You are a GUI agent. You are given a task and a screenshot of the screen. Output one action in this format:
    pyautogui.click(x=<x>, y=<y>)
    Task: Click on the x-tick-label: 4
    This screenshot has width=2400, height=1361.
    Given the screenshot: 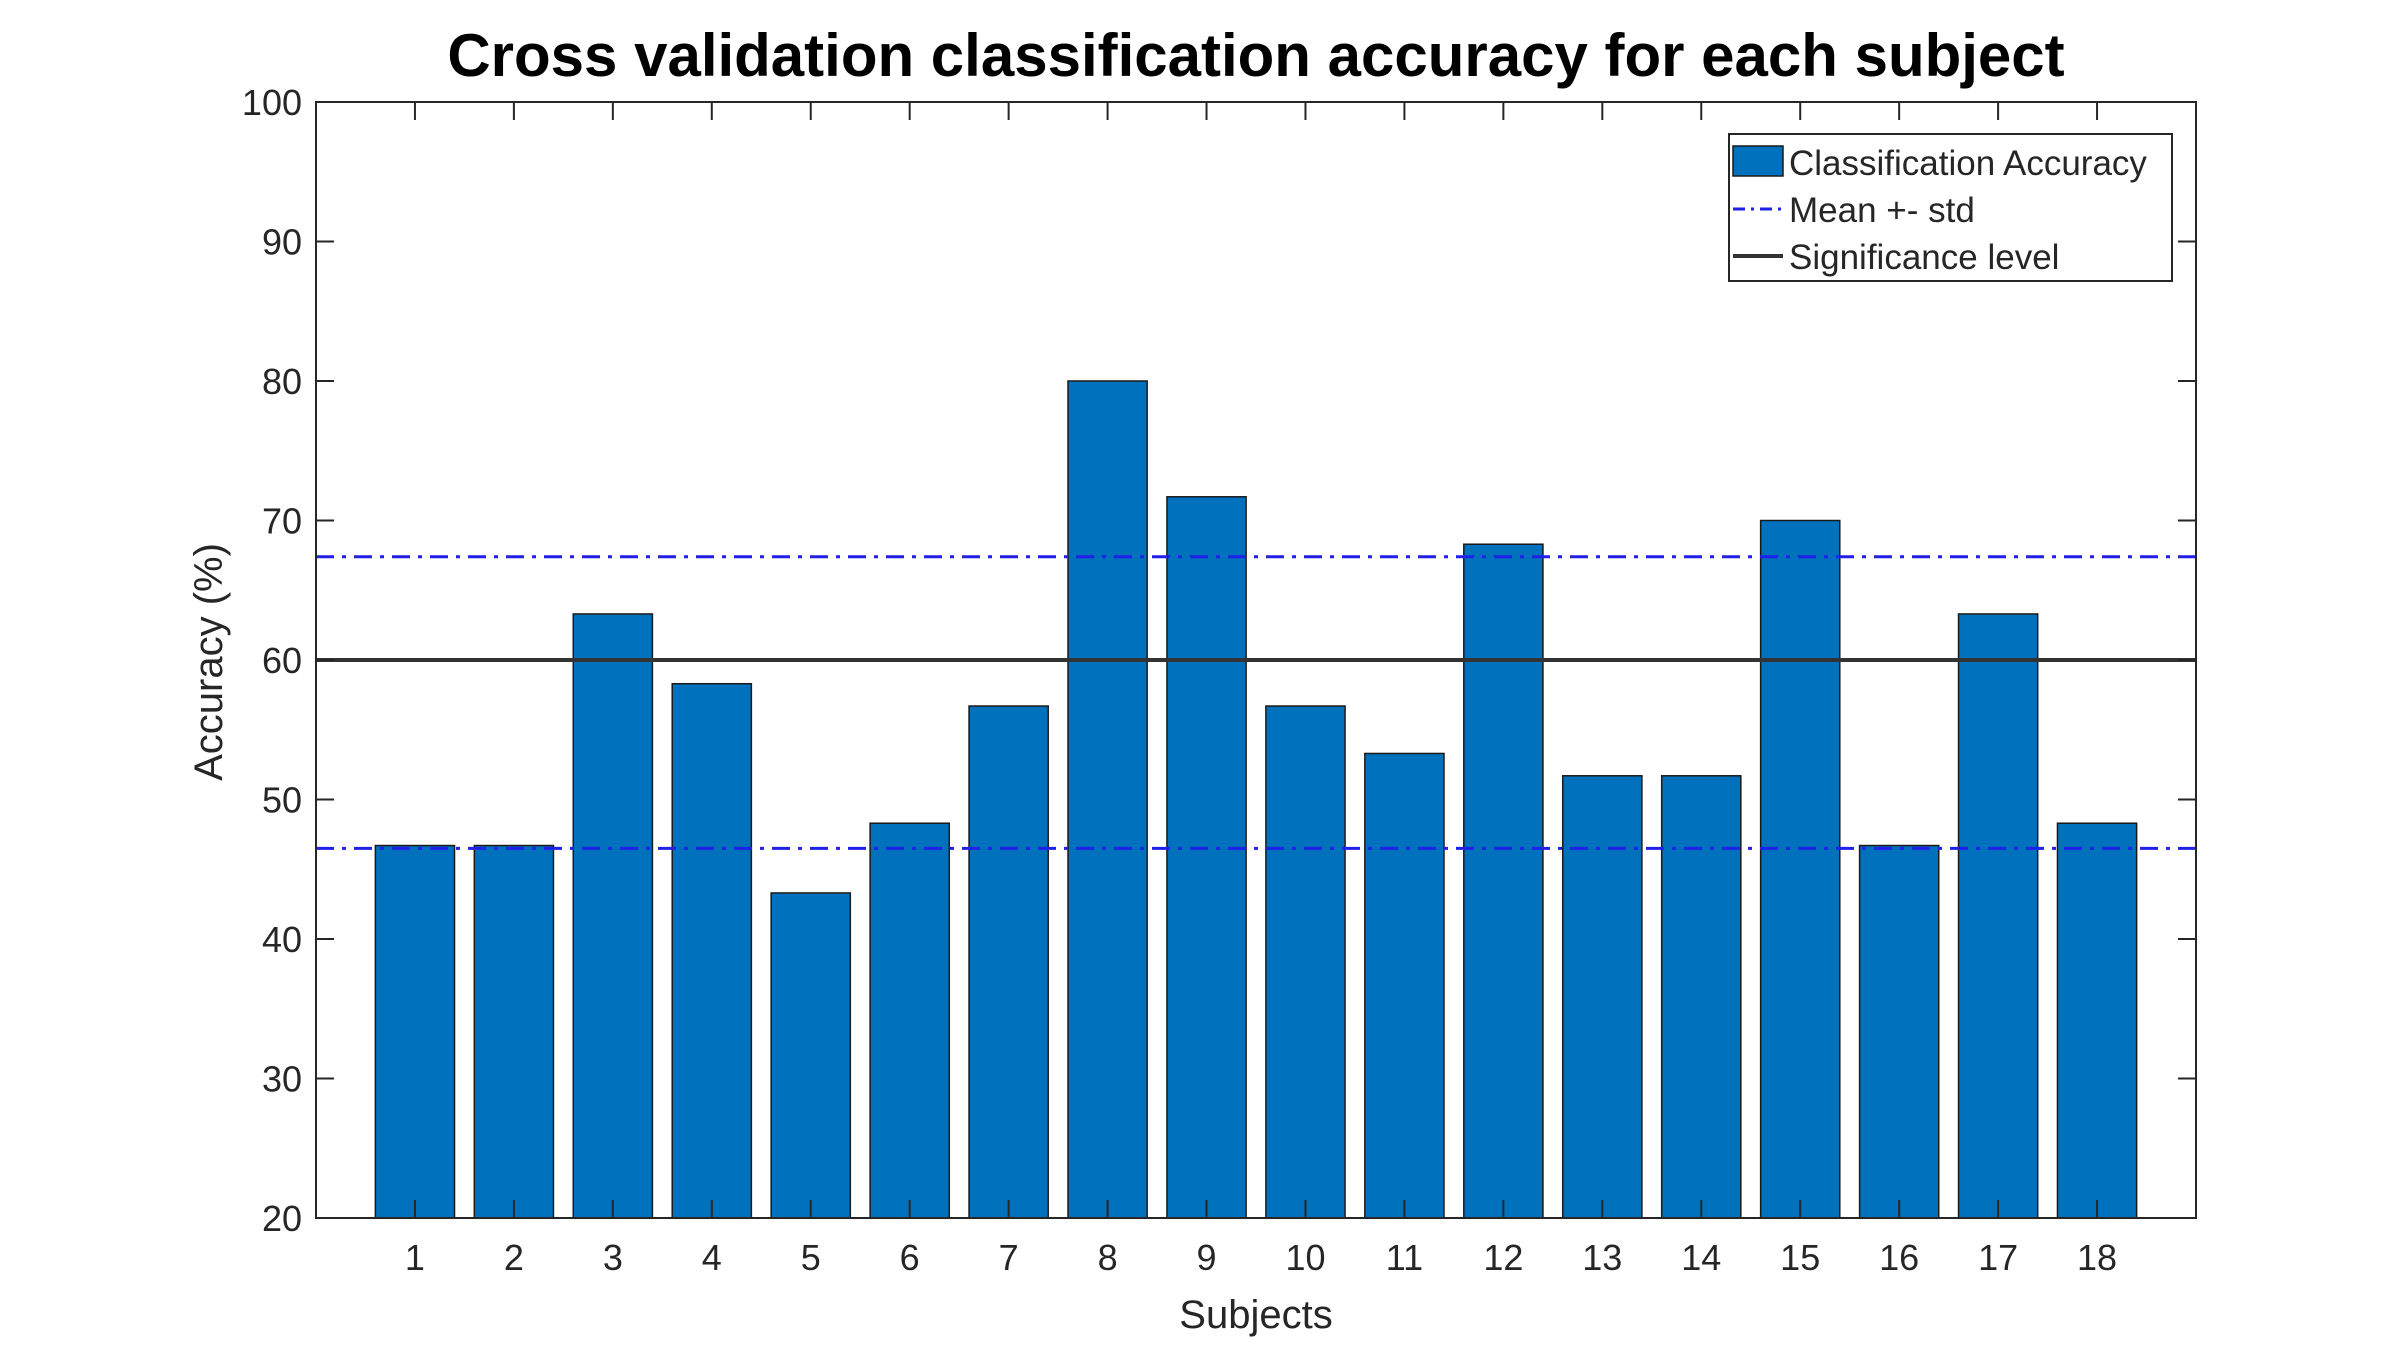 What is the action you would take?
    pyautogui.click(x=712, y=1257)
    